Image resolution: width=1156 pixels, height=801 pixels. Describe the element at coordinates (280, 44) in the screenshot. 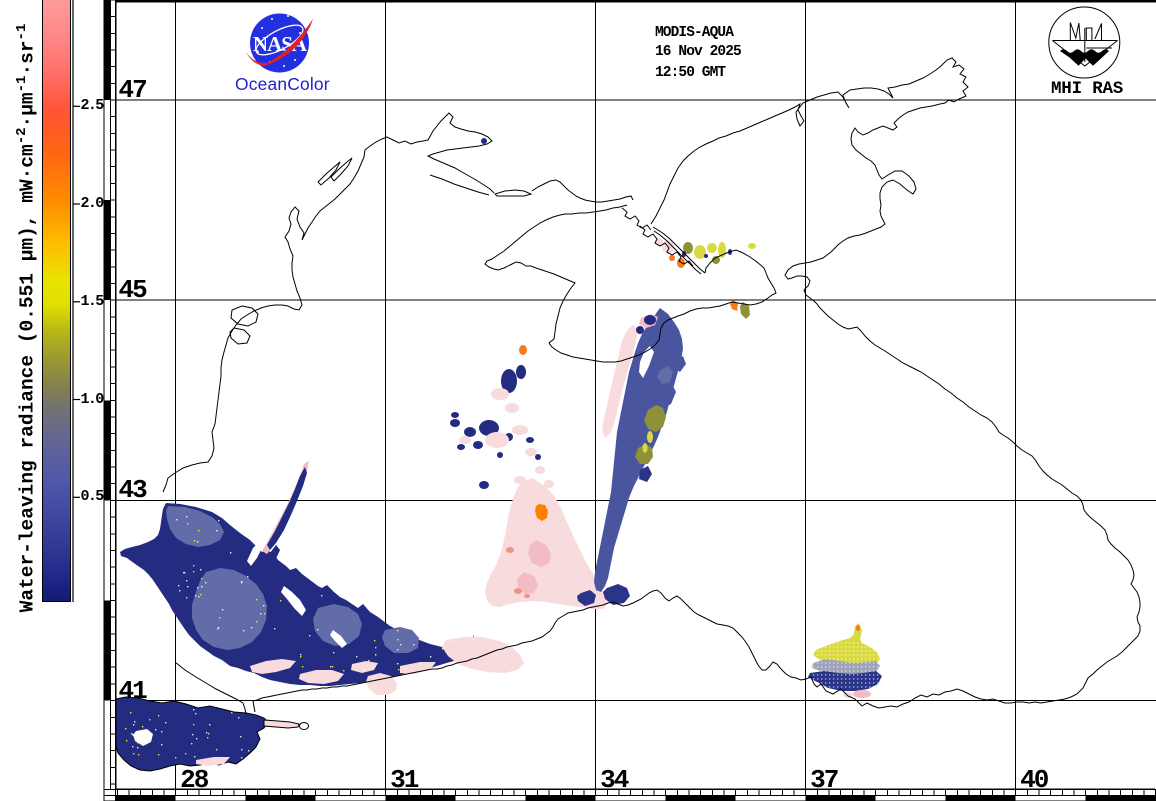

I see `svg-text: NASA` at that location.